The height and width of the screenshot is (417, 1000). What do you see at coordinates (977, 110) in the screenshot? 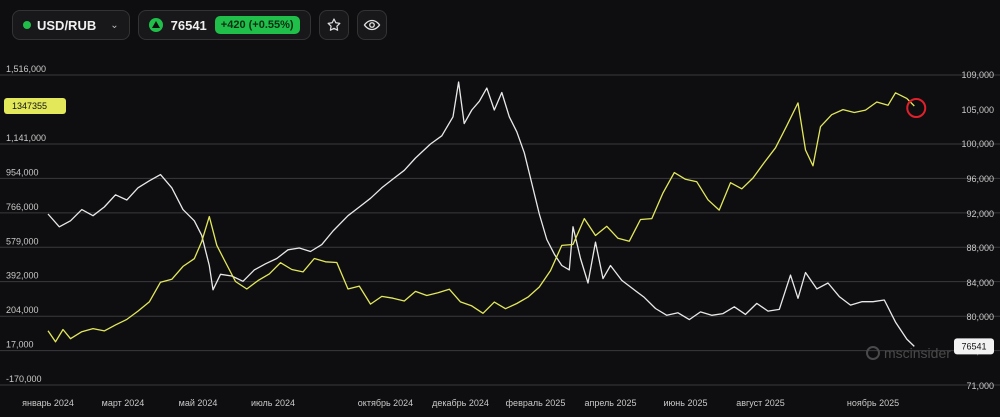
I see `right-tick-label: 105,000` at bounding box center [977, 110].